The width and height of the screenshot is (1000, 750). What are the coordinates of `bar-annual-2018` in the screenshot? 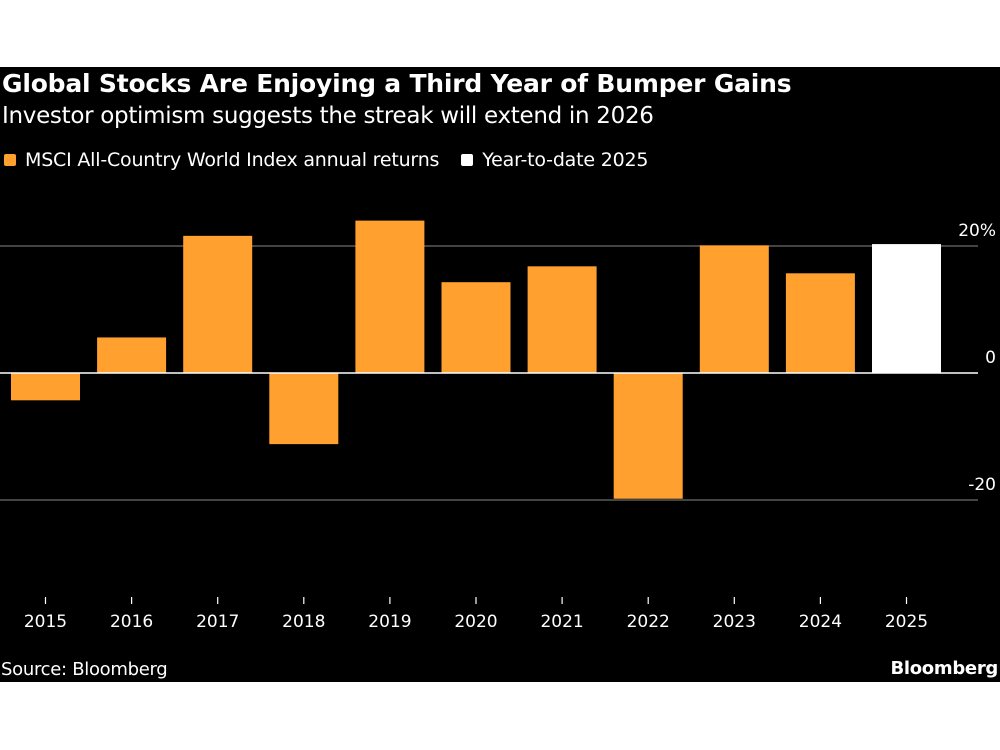 It's located at (304, 409).